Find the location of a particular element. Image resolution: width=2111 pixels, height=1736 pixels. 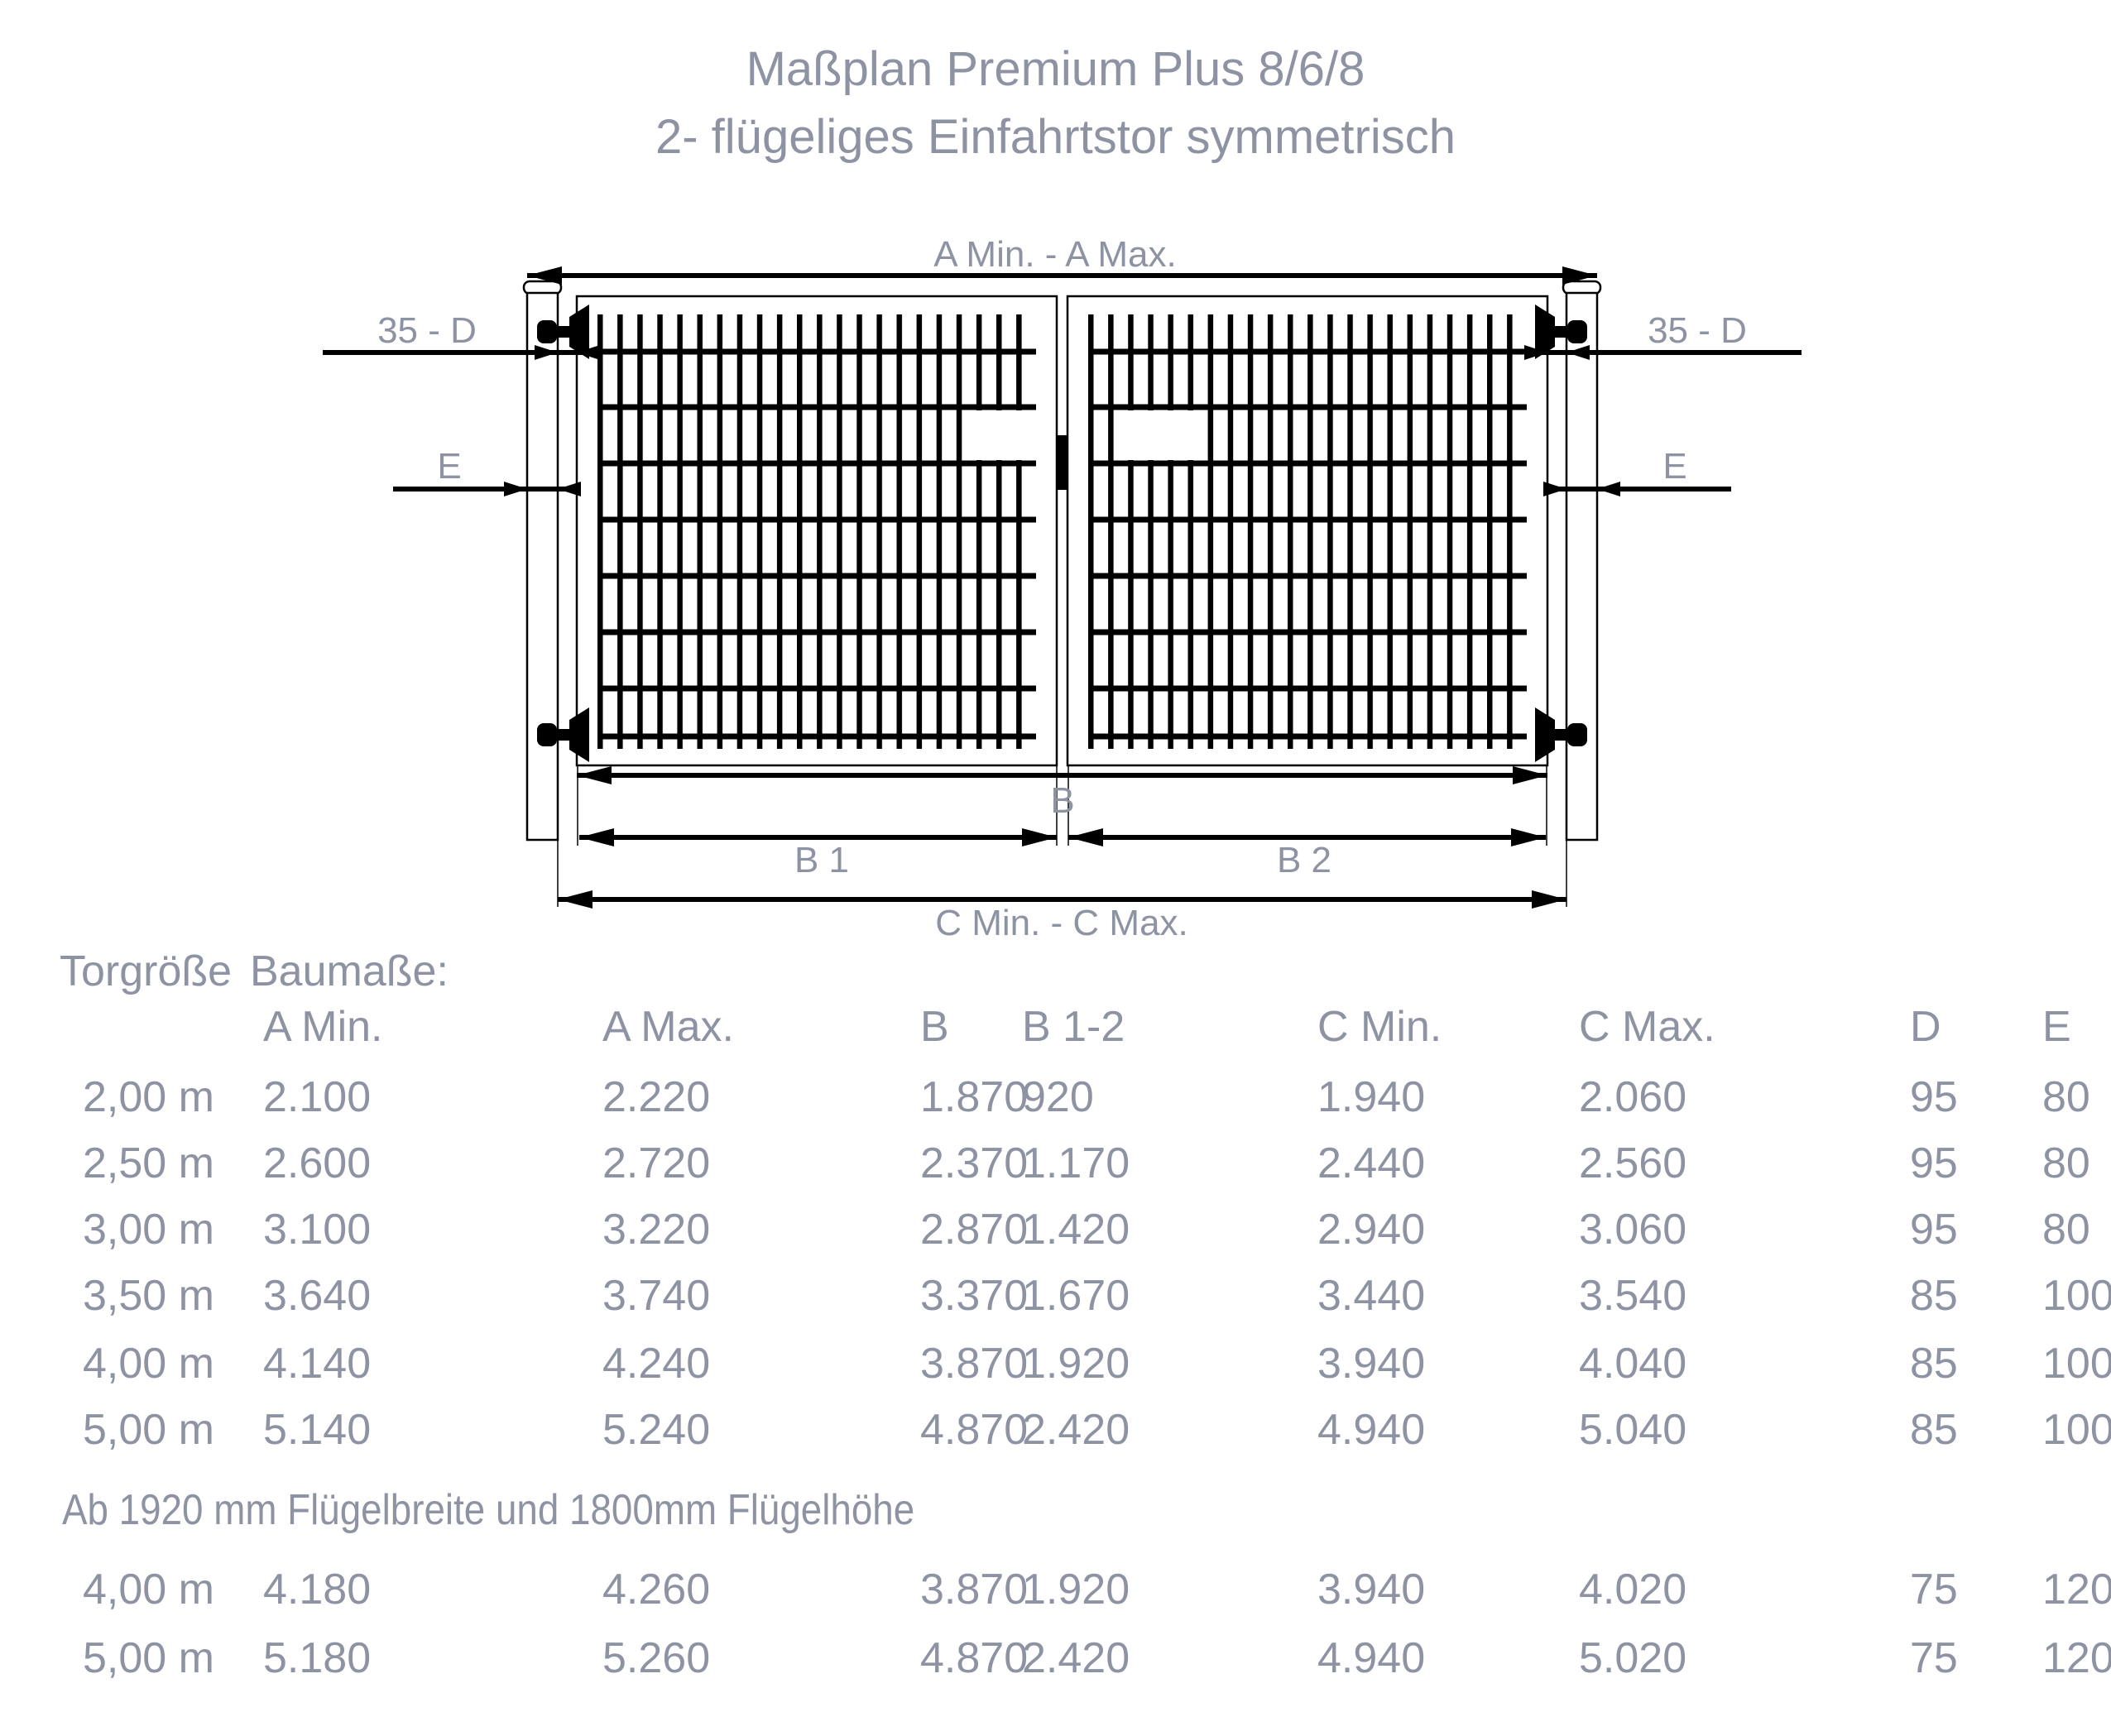

cell-c-max: 2.060 is located at coordinates (1633, 1097).